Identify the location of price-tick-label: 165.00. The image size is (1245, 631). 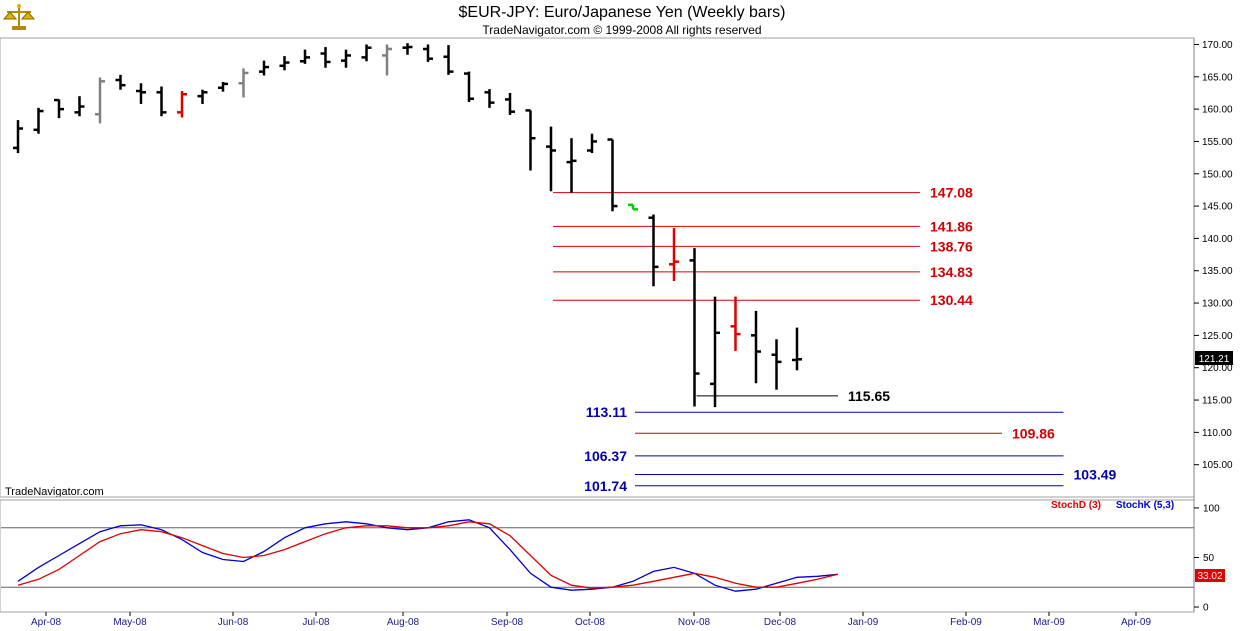
(1217, 77).